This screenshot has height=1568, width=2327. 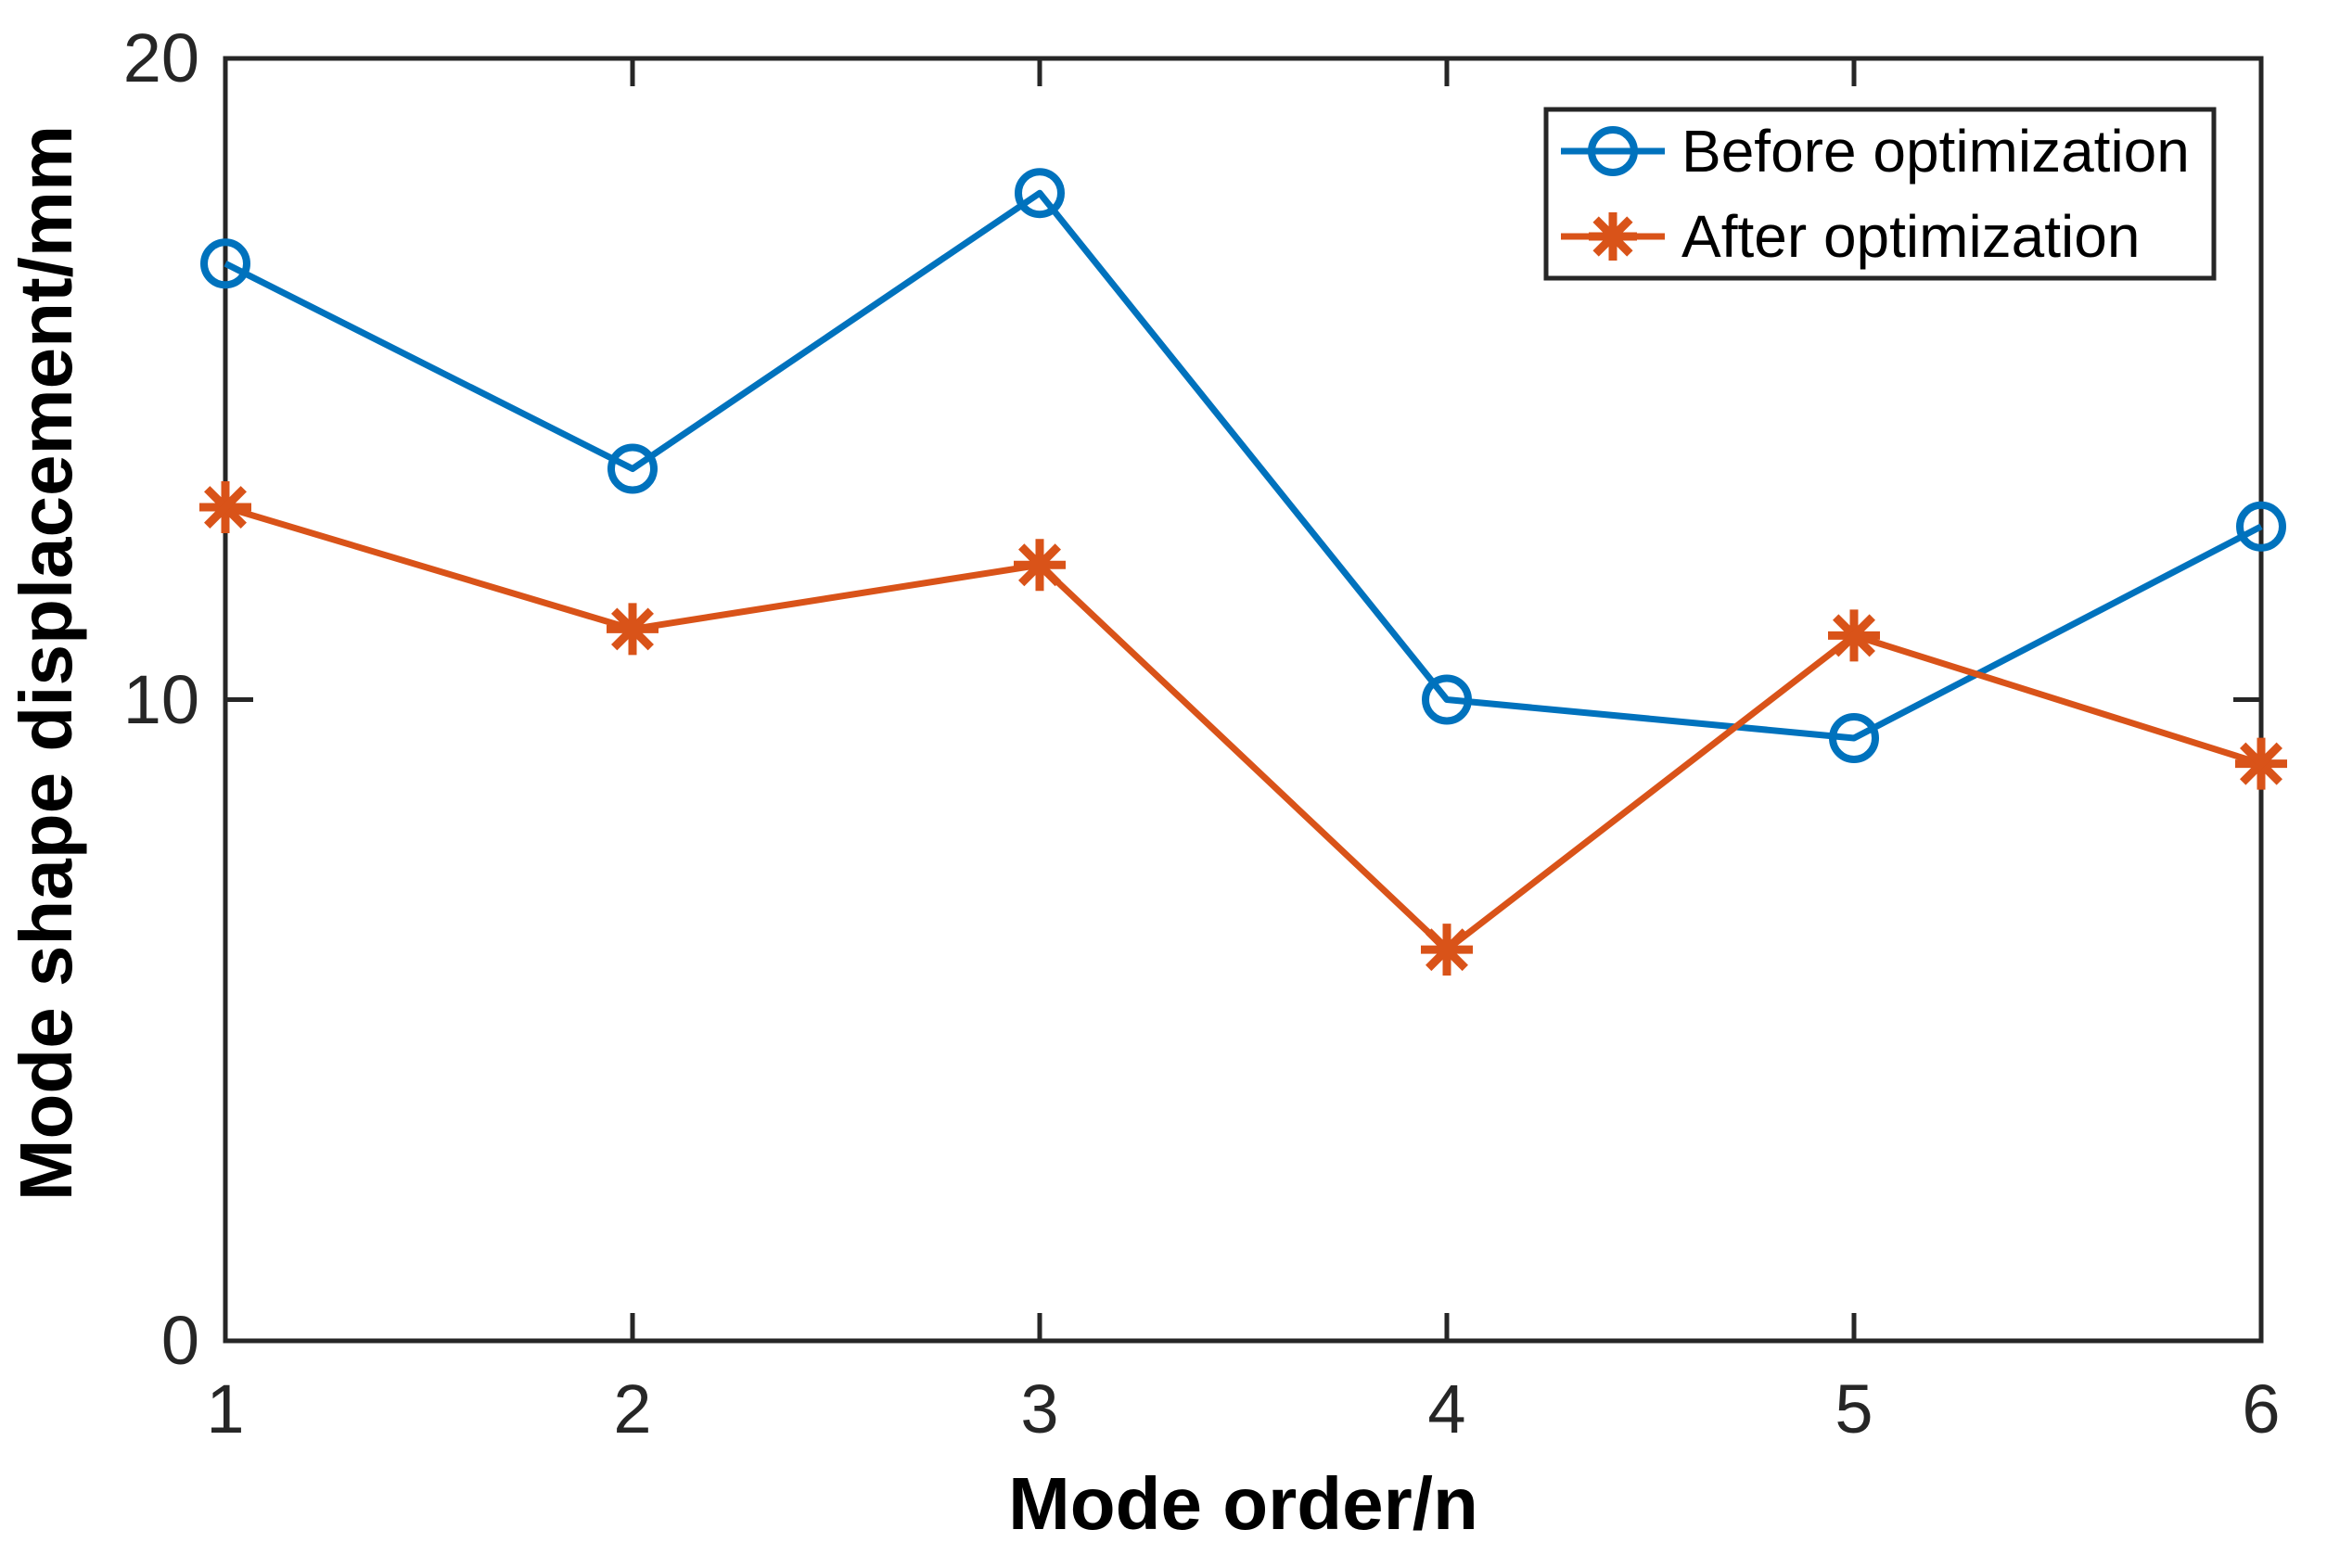 I want to click on legend-item-before-optimization: Before optimization, so click(x=1935, y=151).